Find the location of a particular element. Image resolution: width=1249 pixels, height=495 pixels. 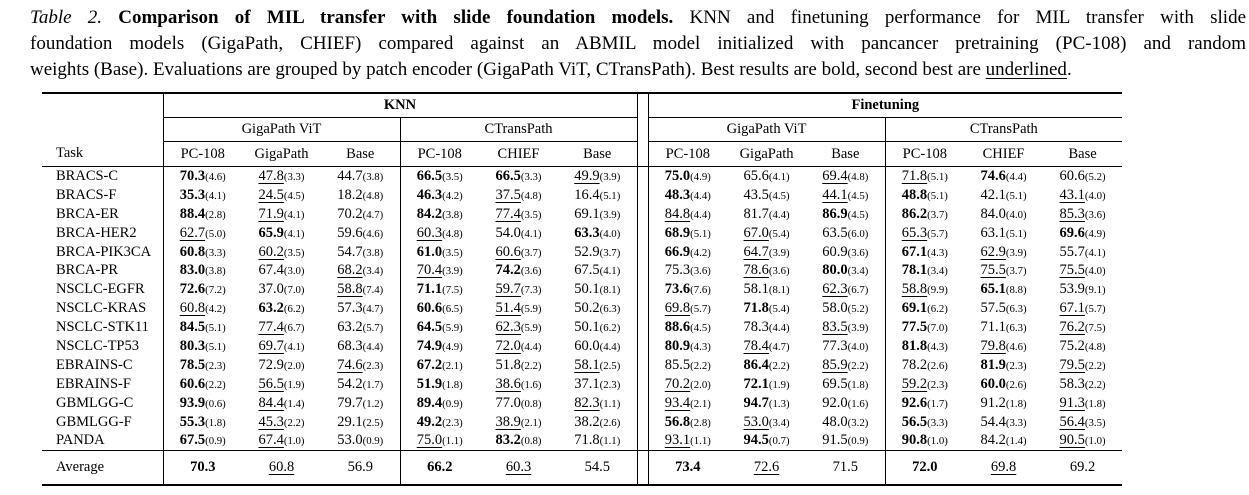

result-cell: 84.2(3.8) is located at coordinates (439, 214).